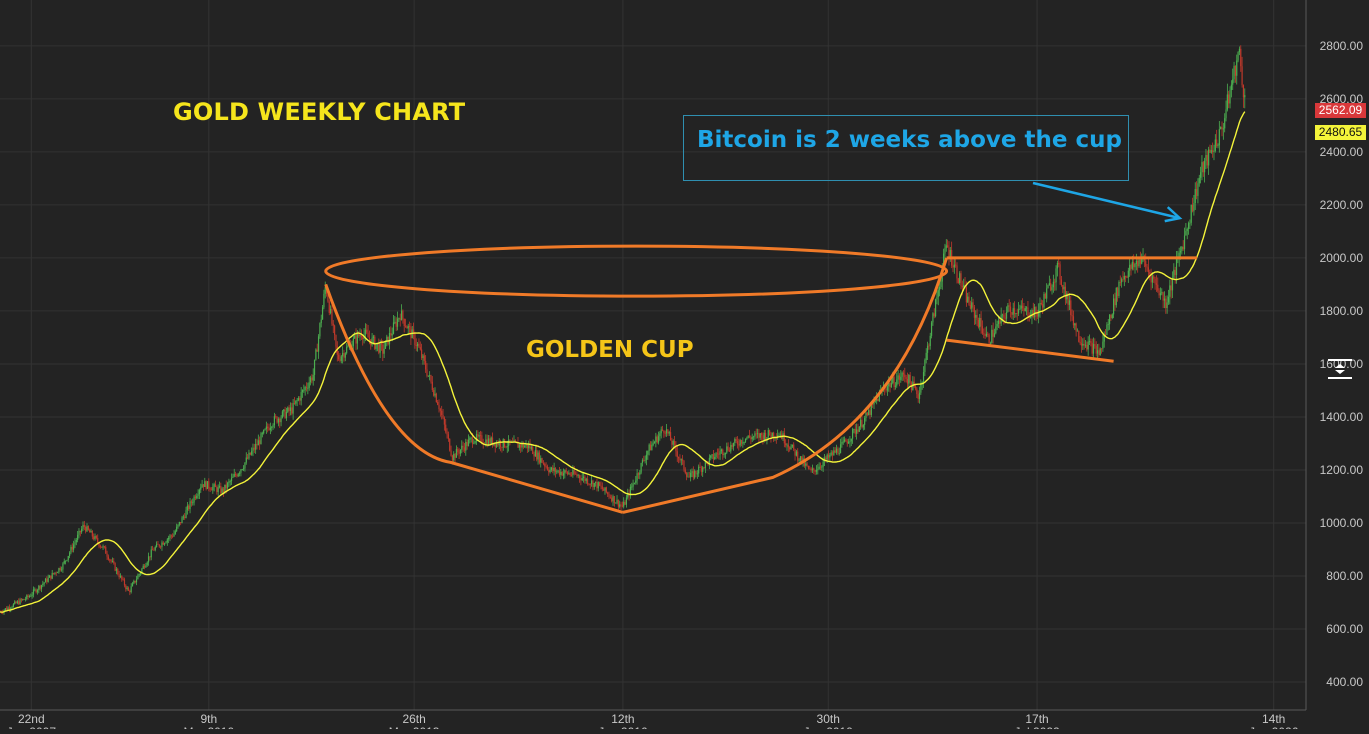 Image resolution: width=1369 pixels, height=734 pixels. Describe the element at coordinates (1340, 369) in the screenshot. I see `price-scale-drag-icon` at that location.